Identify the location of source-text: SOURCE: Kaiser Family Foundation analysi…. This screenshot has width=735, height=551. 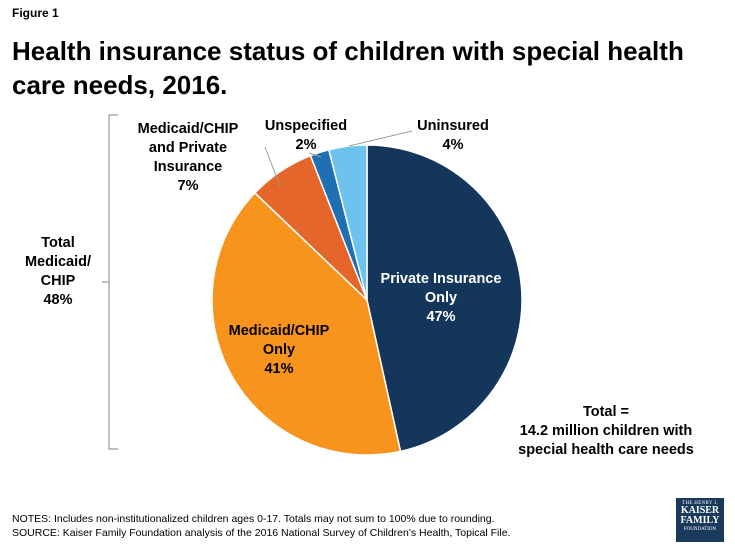
(261, 533).